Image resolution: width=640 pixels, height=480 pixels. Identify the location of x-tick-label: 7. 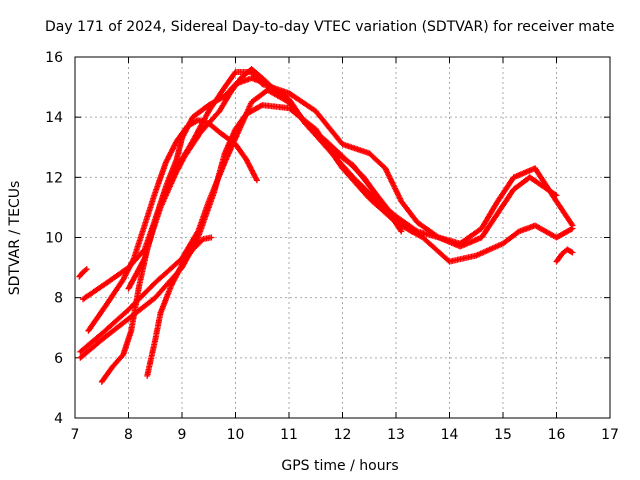
(75, 435).